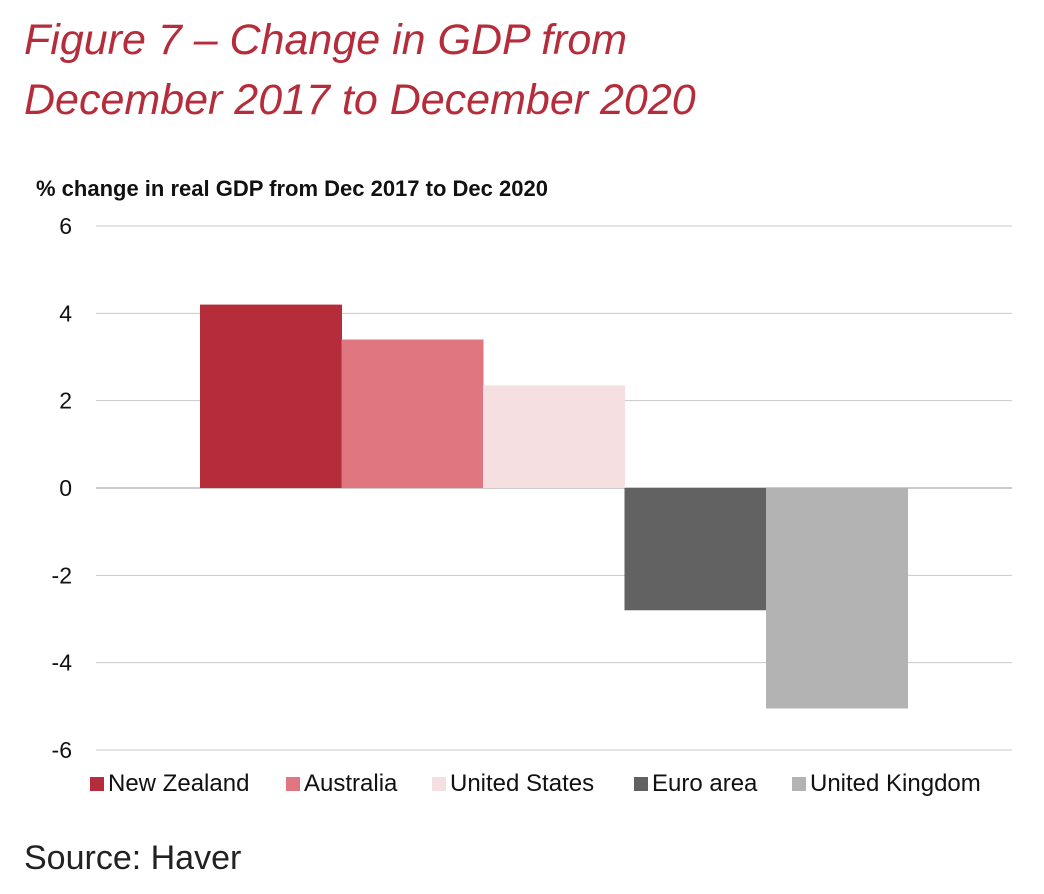  What do you see at coordinates (62, 663) in the screenshot?
I see `y-tick-label: -4` at bounding box center [62, 663].